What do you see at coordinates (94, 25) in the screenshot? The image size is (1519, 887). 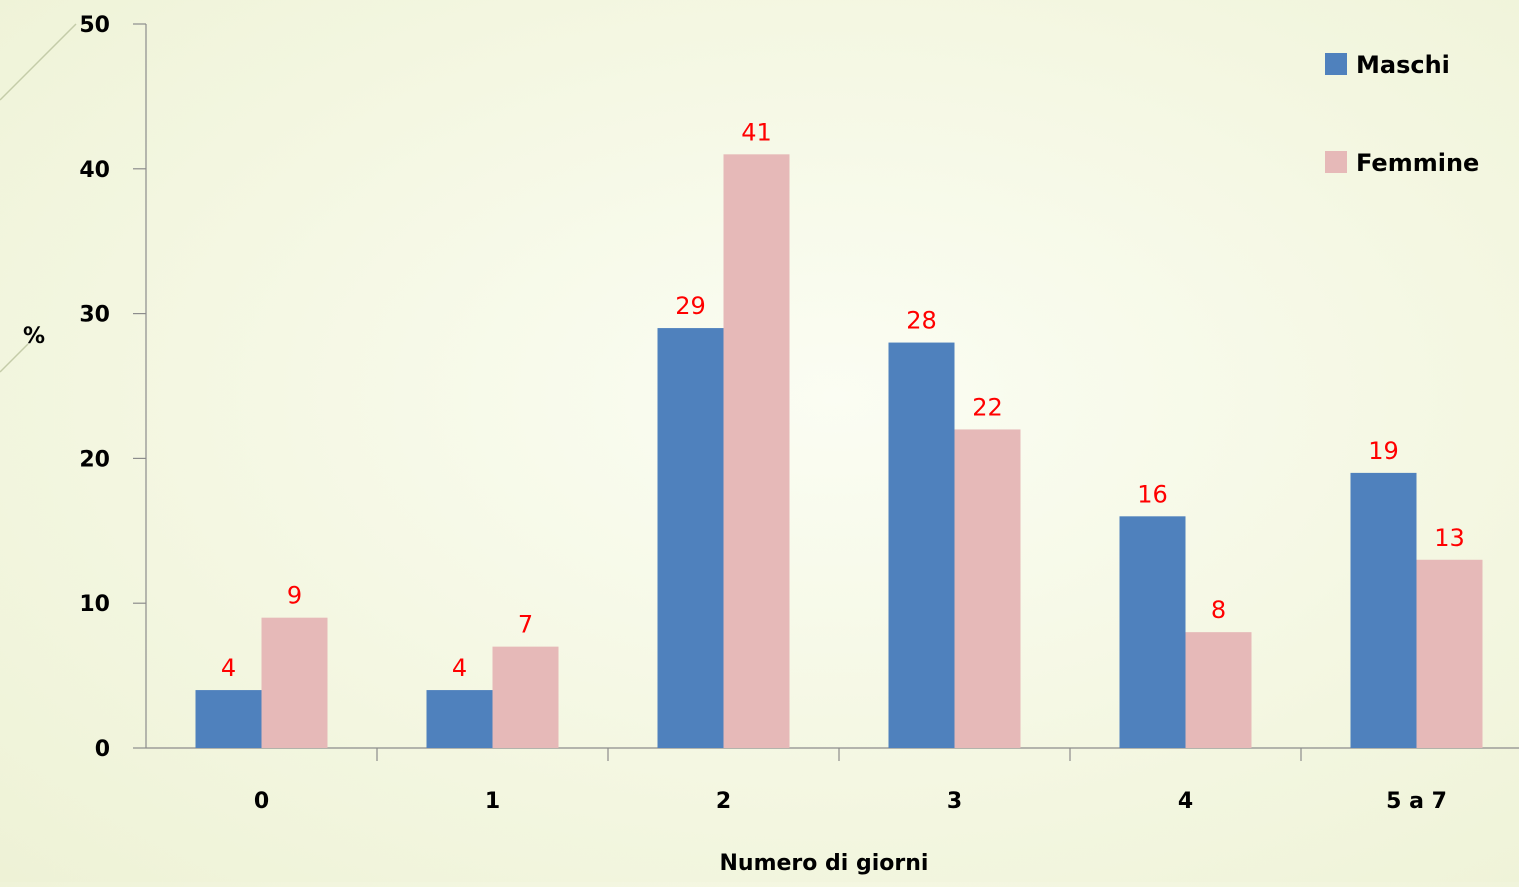 I see `y-tick-label: 50` at bounding box center [94, 25].